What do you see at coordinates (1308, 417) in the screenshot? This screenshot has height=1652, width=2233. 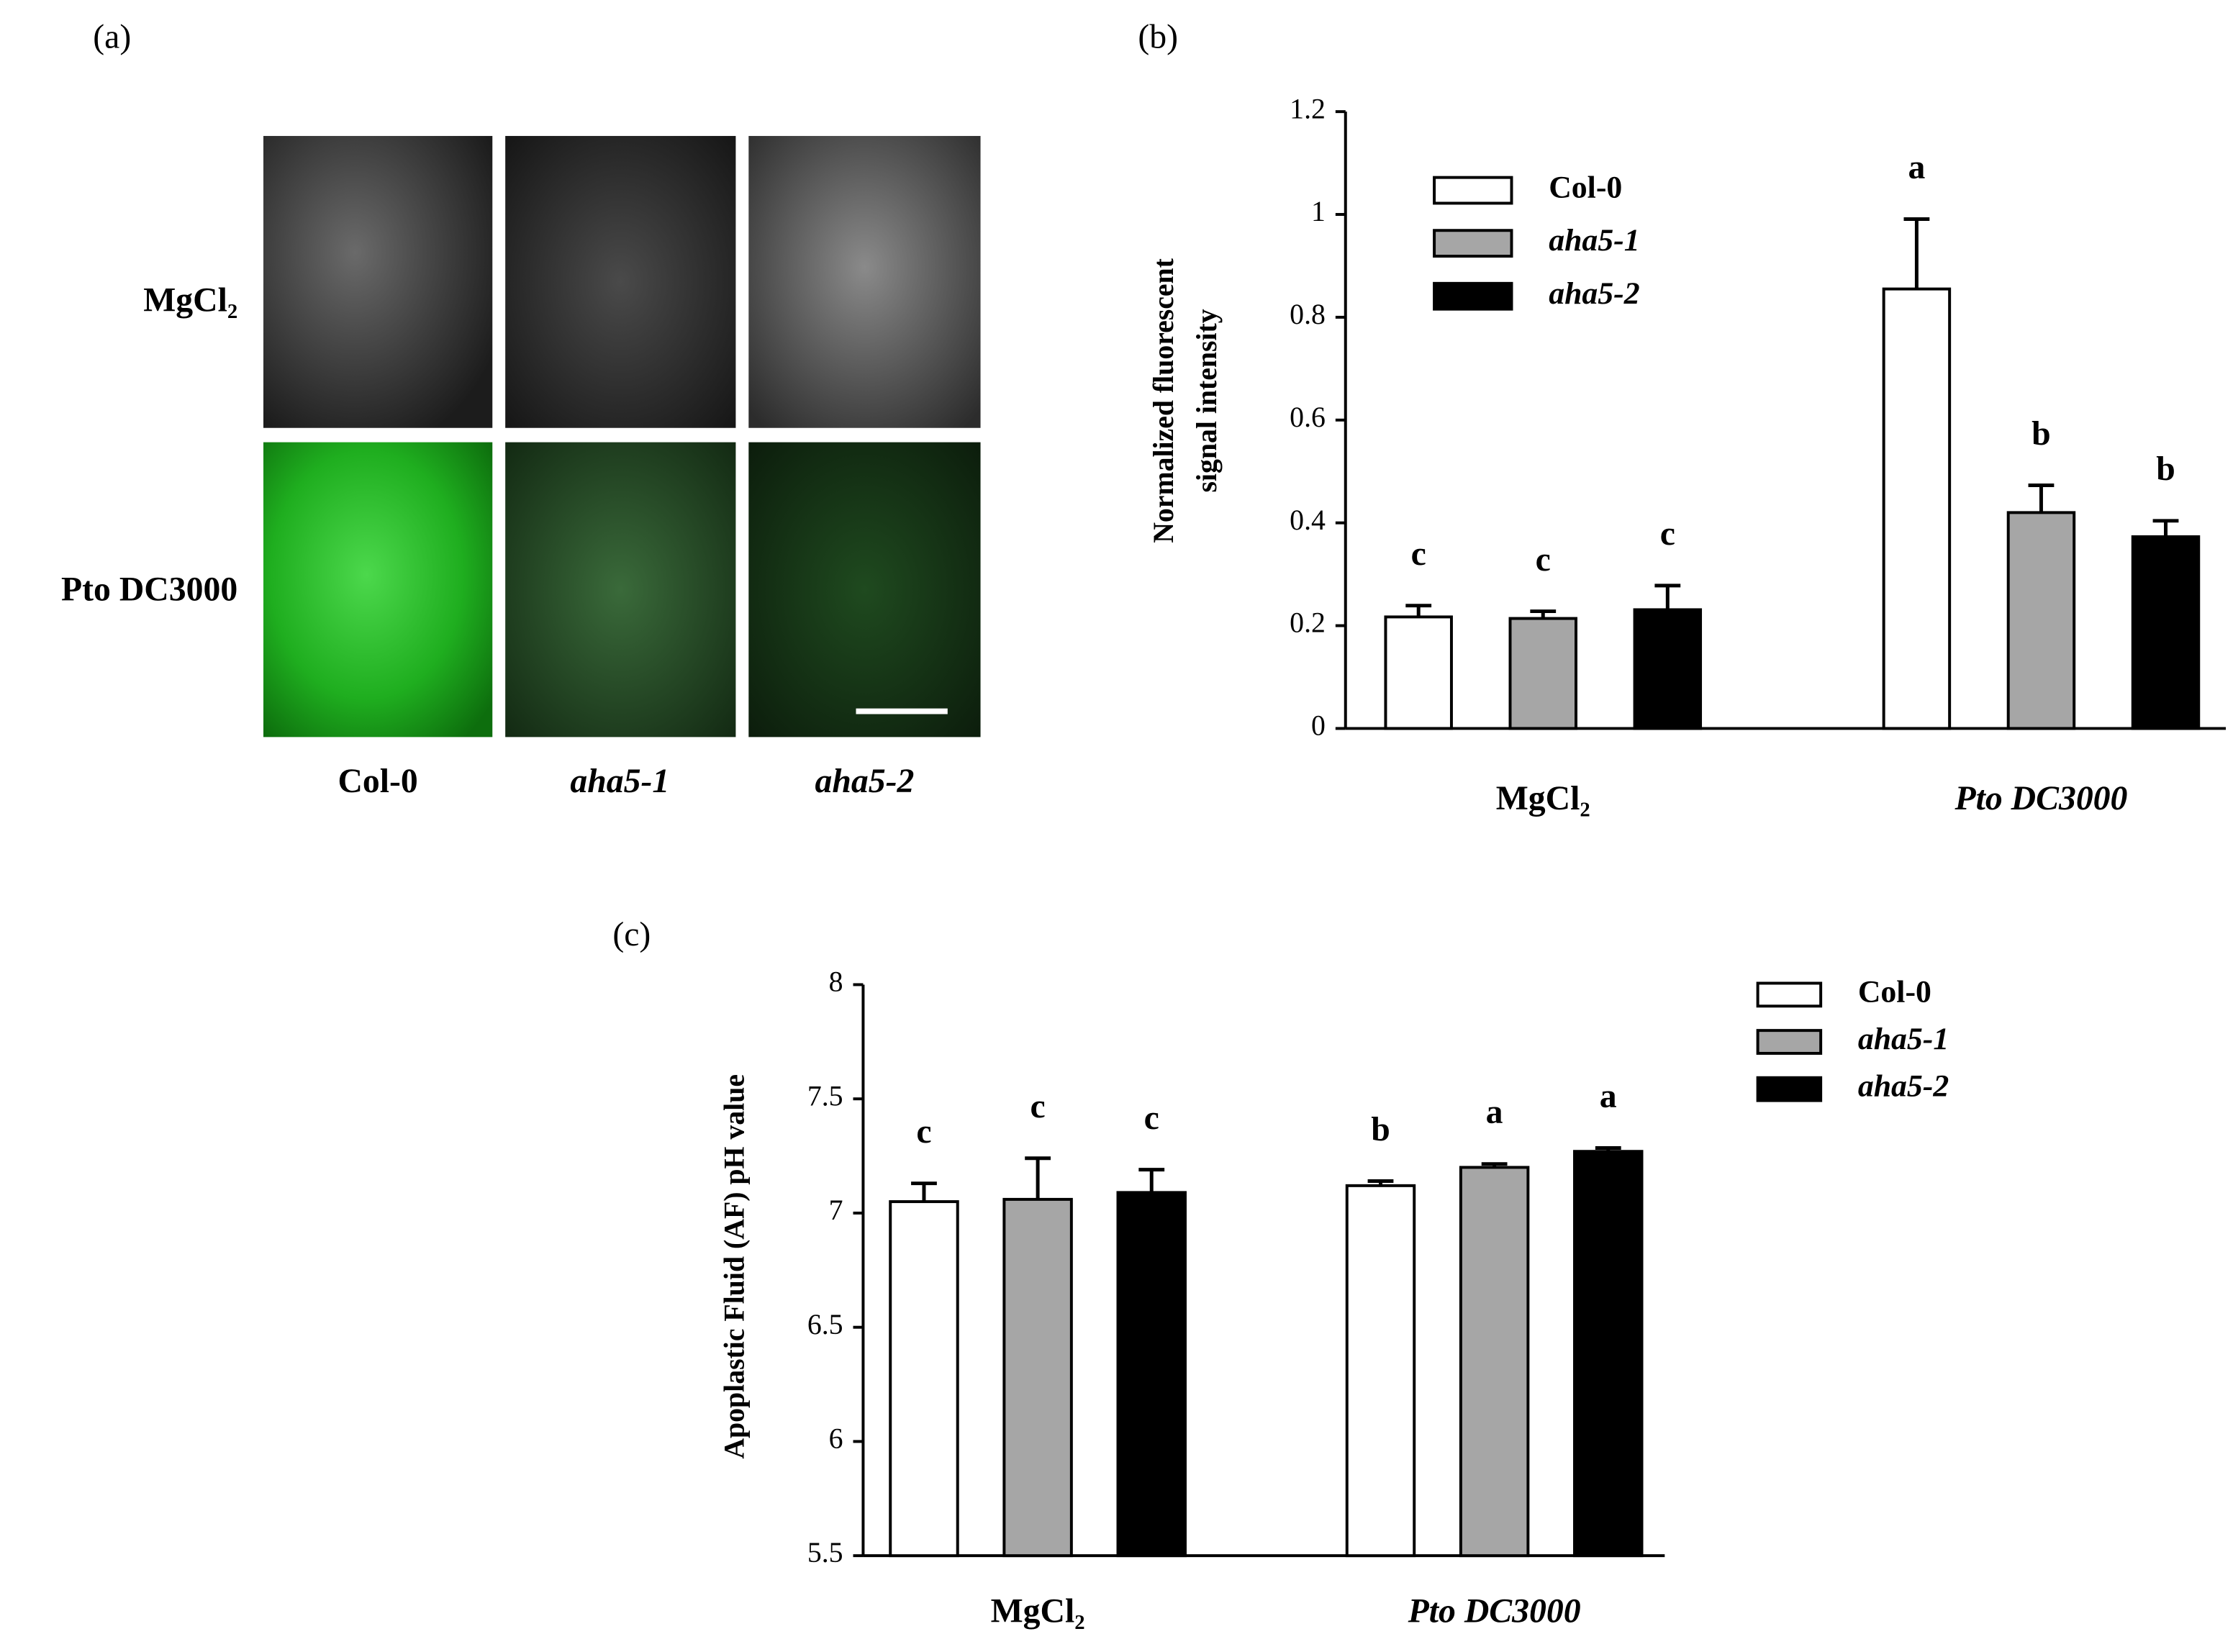 I see `y-tick-label: 0.6` at bounding box center [1308, 417].